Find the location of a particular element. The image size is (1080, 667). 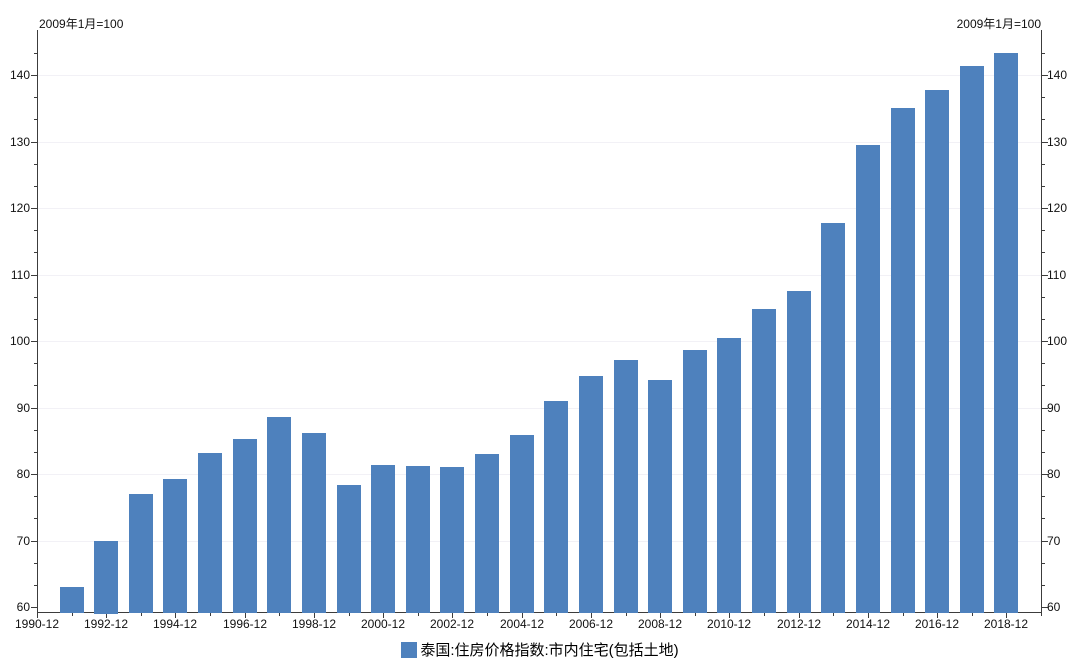

legend-series-label: 泰国:住房价格指数:市内住宅(包括土地) is located at coordinates (549, 650).